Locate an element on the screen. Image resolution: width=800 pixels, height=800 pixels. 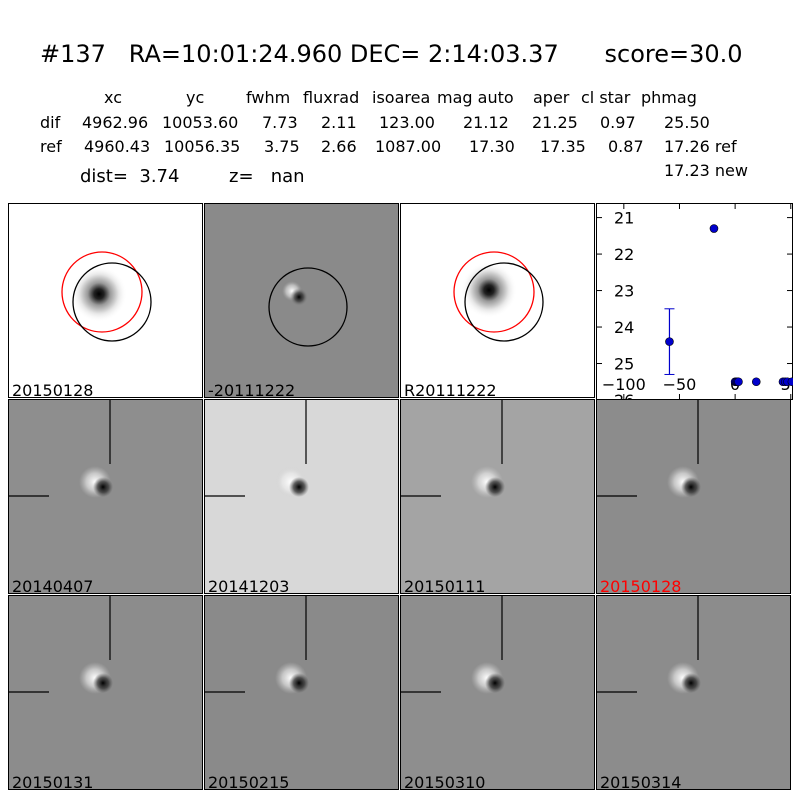
x-tick-label: −100 is located at coordinates (624, 384).